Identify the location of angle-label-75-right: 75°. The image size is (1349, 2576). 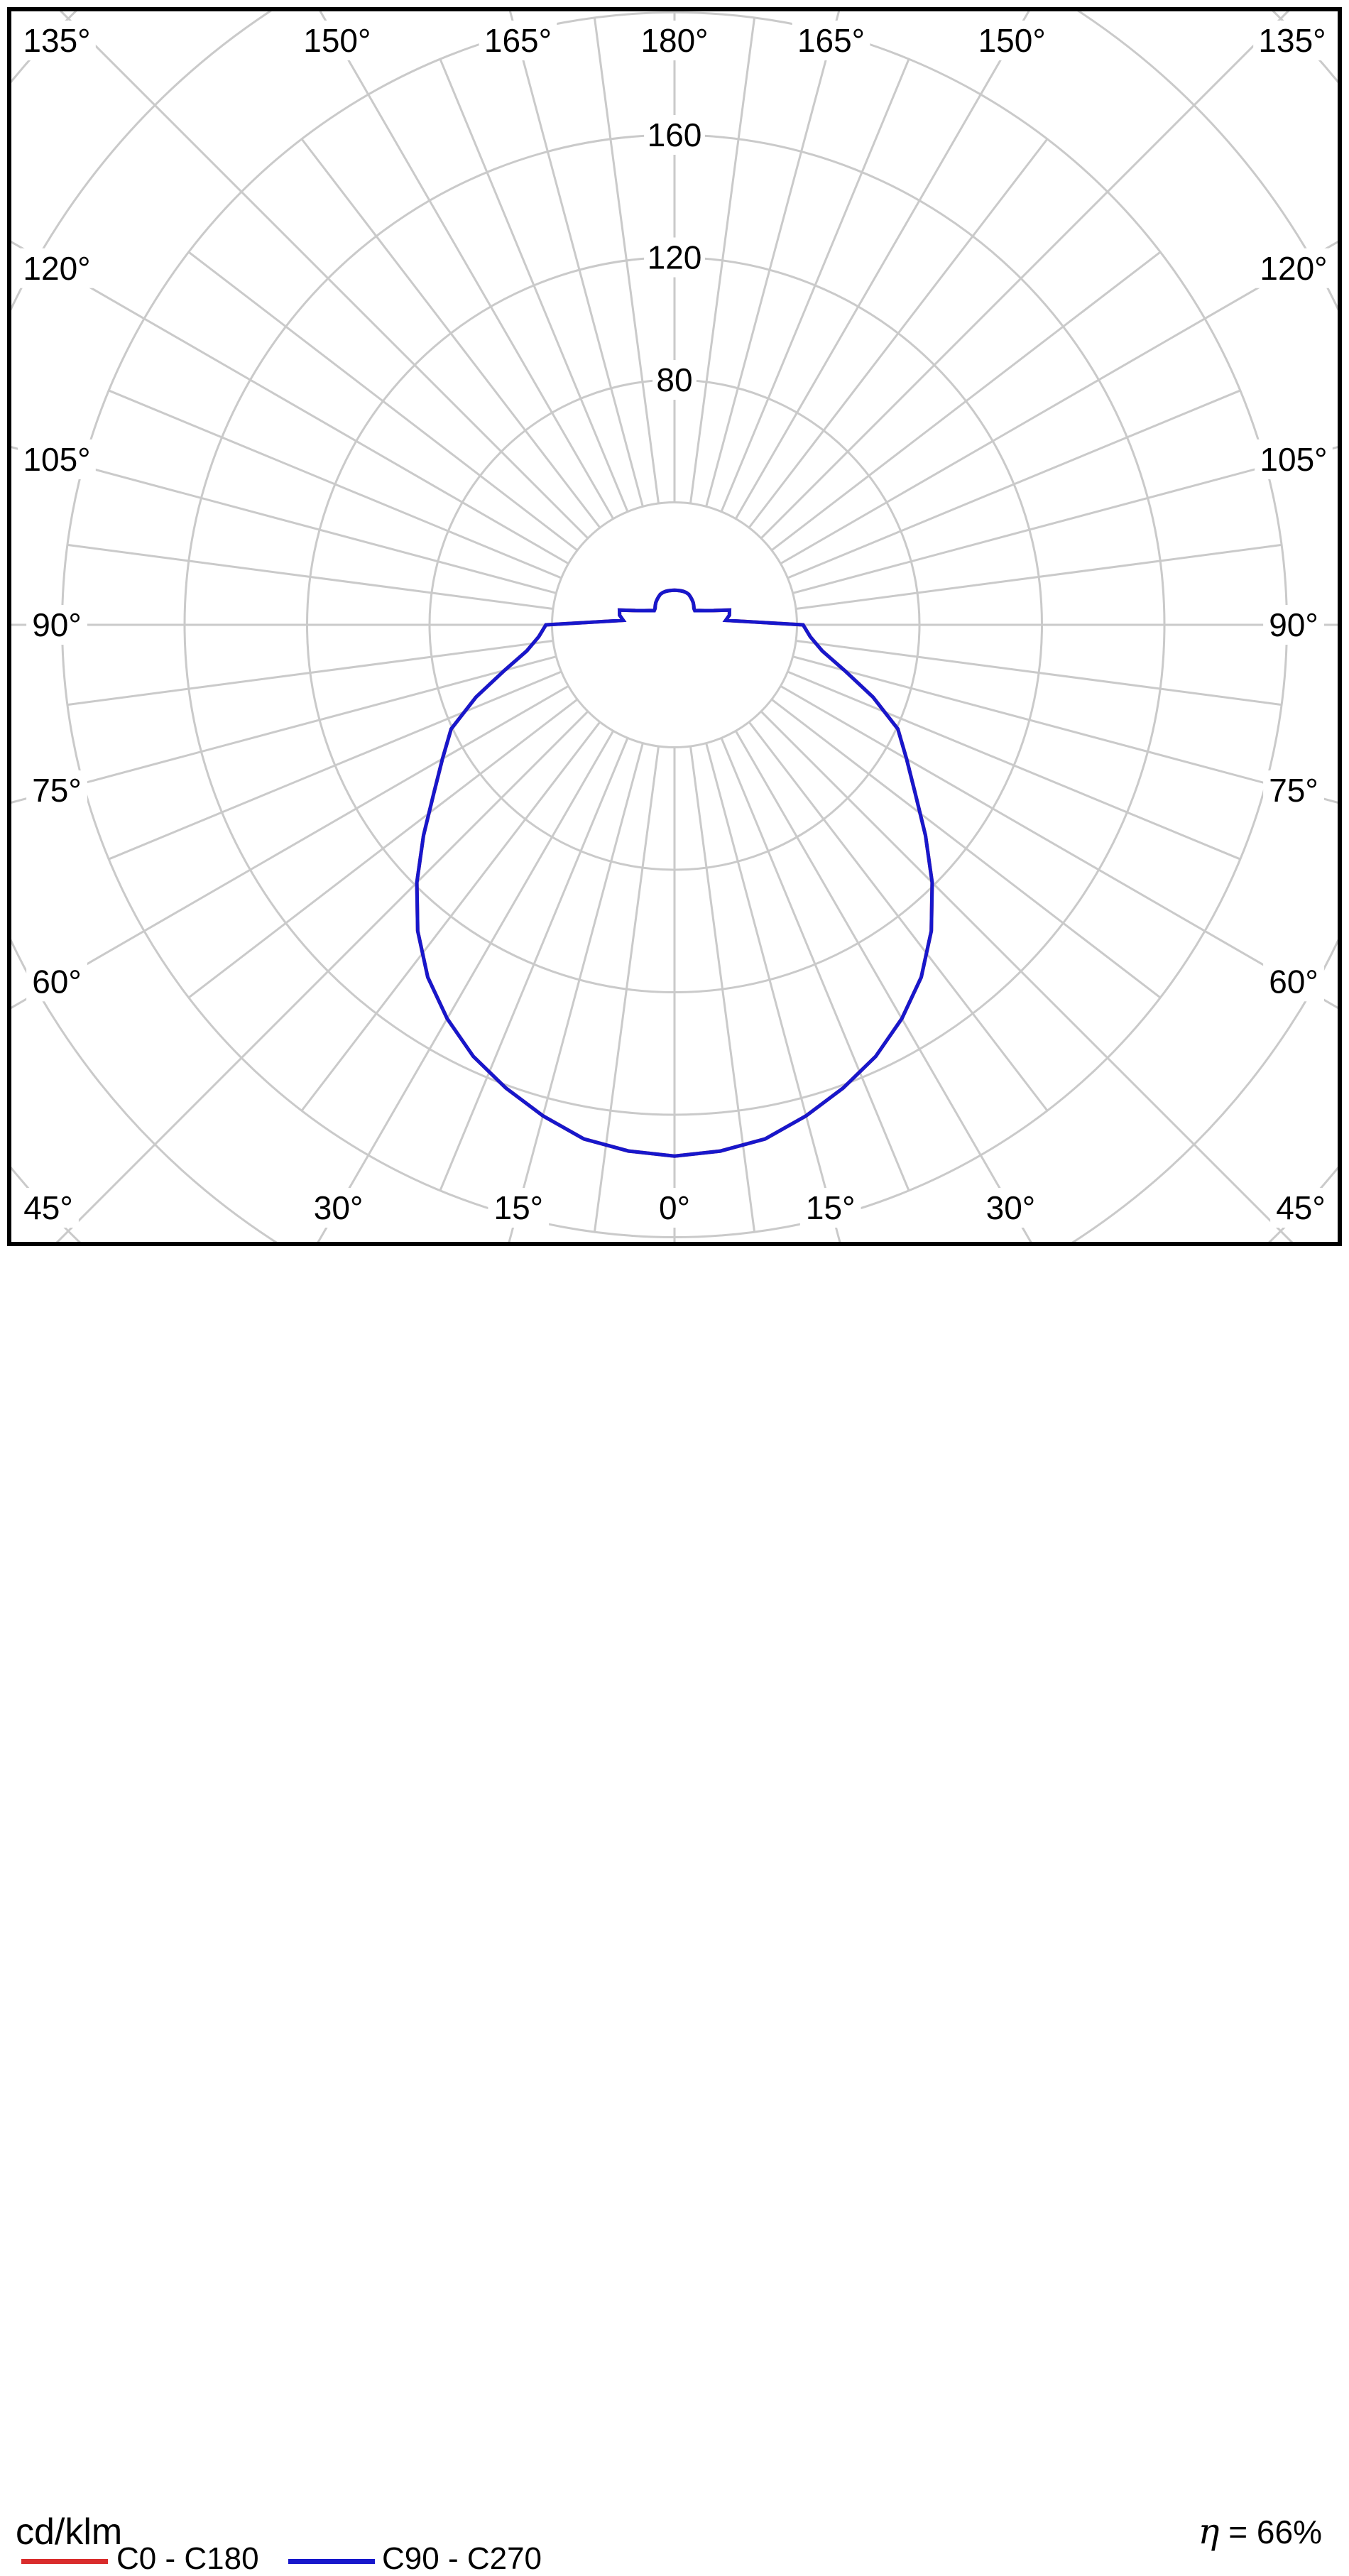
(1293, 790).